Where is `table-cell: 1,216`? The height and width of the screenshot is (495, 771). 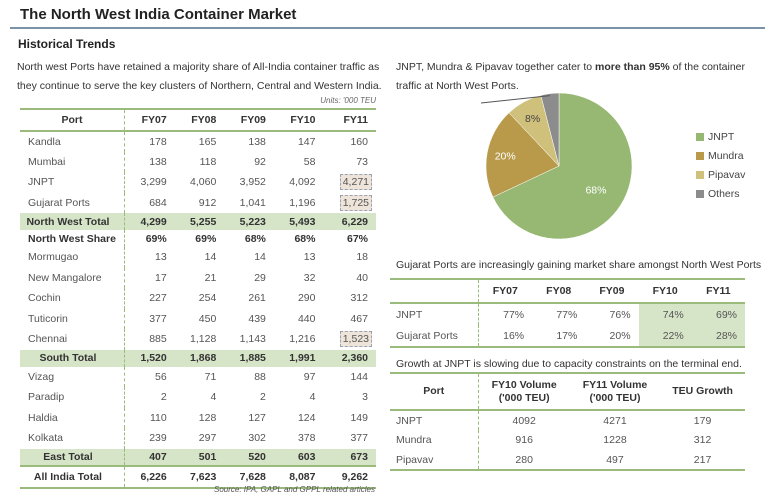
table-cell: 1,216 is located at coordinates (302, 339).